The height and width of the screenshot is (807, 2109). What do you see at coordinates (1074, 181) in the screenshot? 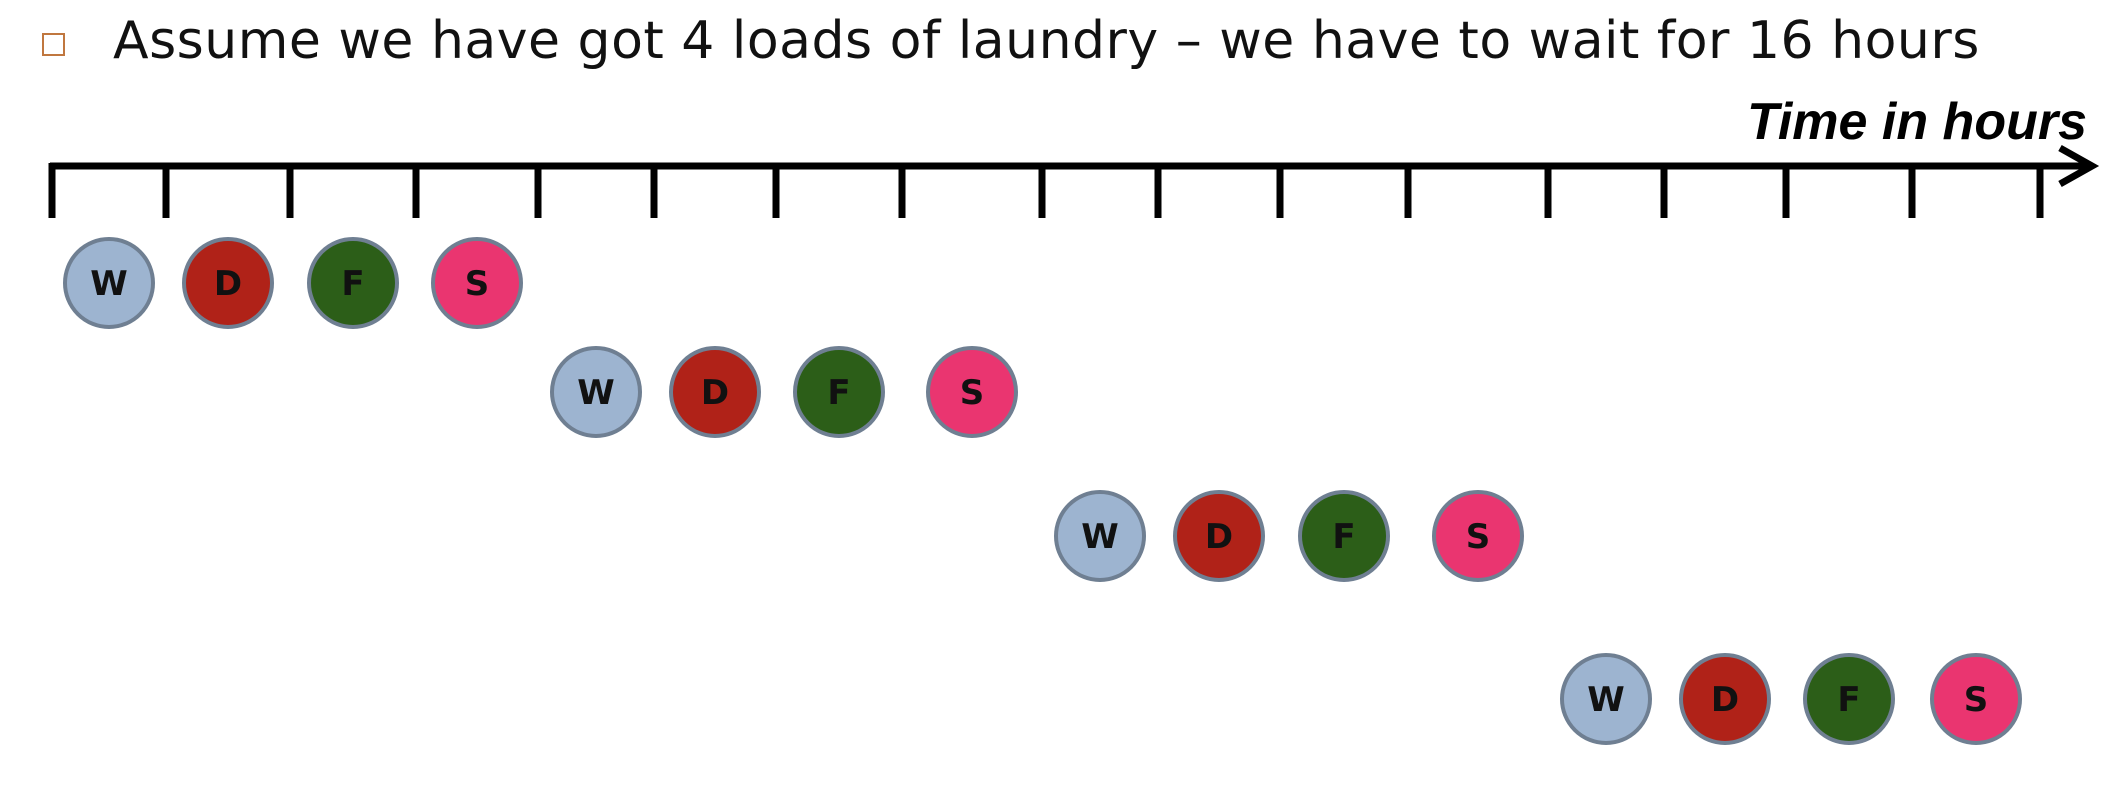
I see `time-axis` at bounding box center [1074, 181].